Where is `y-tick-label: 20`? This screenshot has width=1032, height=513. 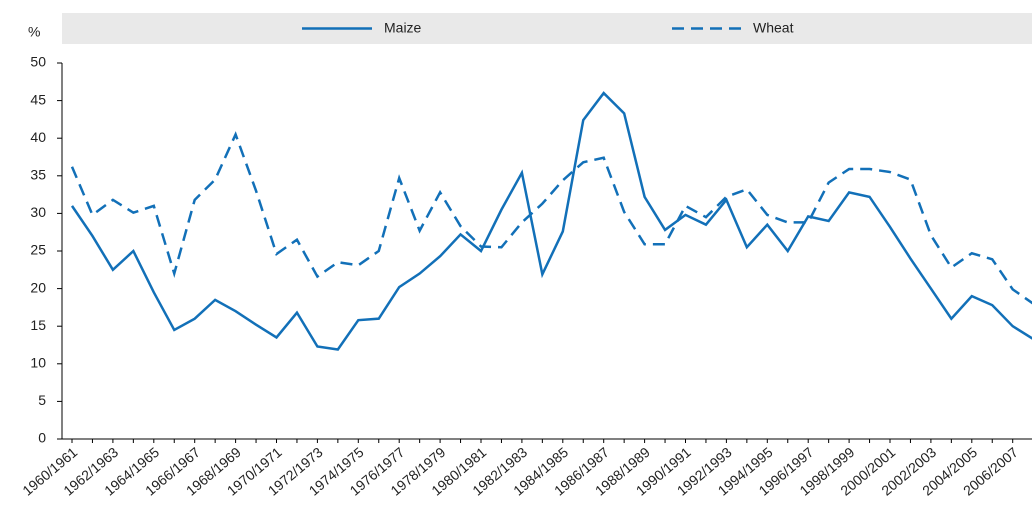 y-tick-label: 20 is located at coordinates (38, 287).